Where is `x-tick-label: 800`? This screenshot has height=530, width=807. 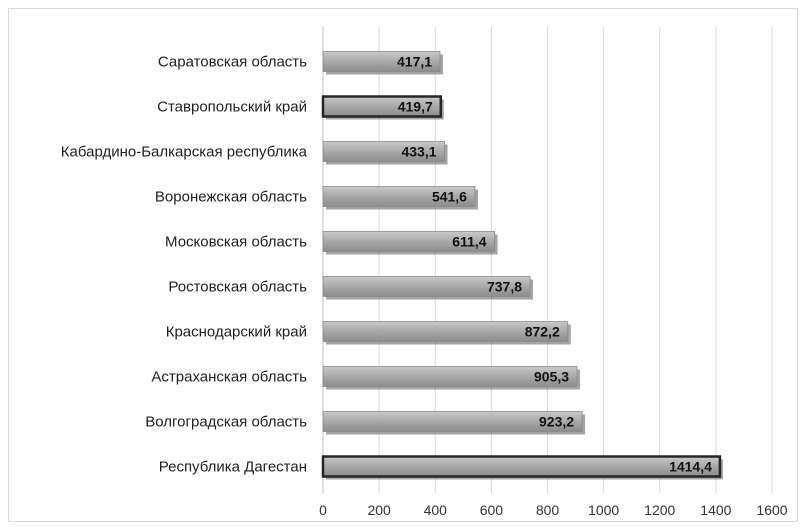 x-tick-label: 800 is located at coordinates (548, 510).